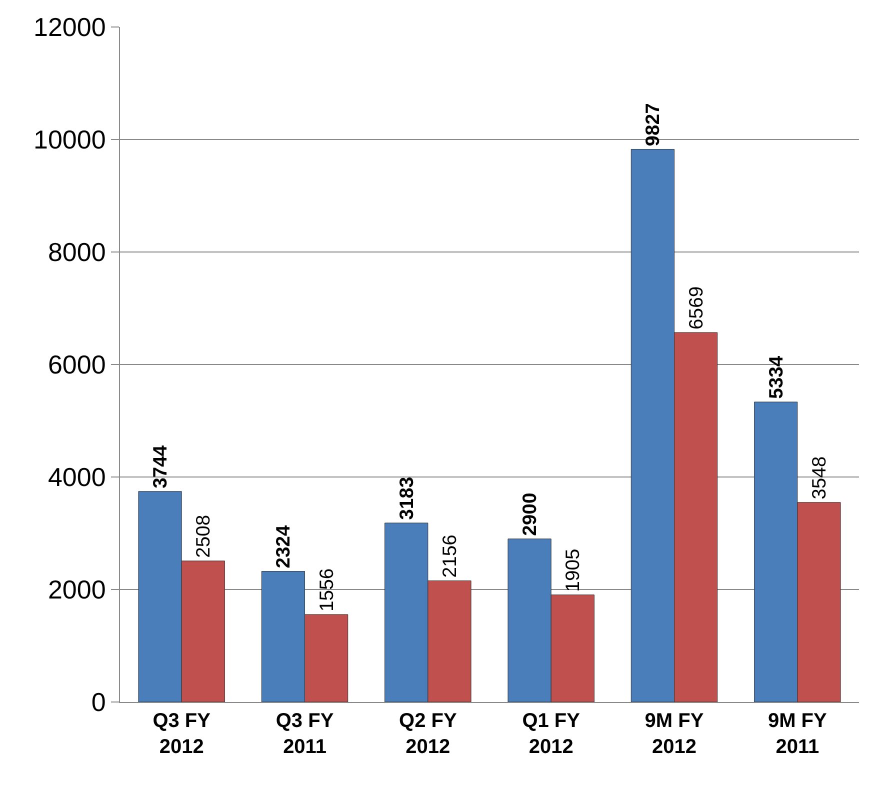 This screenshot has width=889, height=802. What do you see at coordinates (203, 536) in the screenshot?
I see `data-label: 2508` at bounding box center [203, 536].